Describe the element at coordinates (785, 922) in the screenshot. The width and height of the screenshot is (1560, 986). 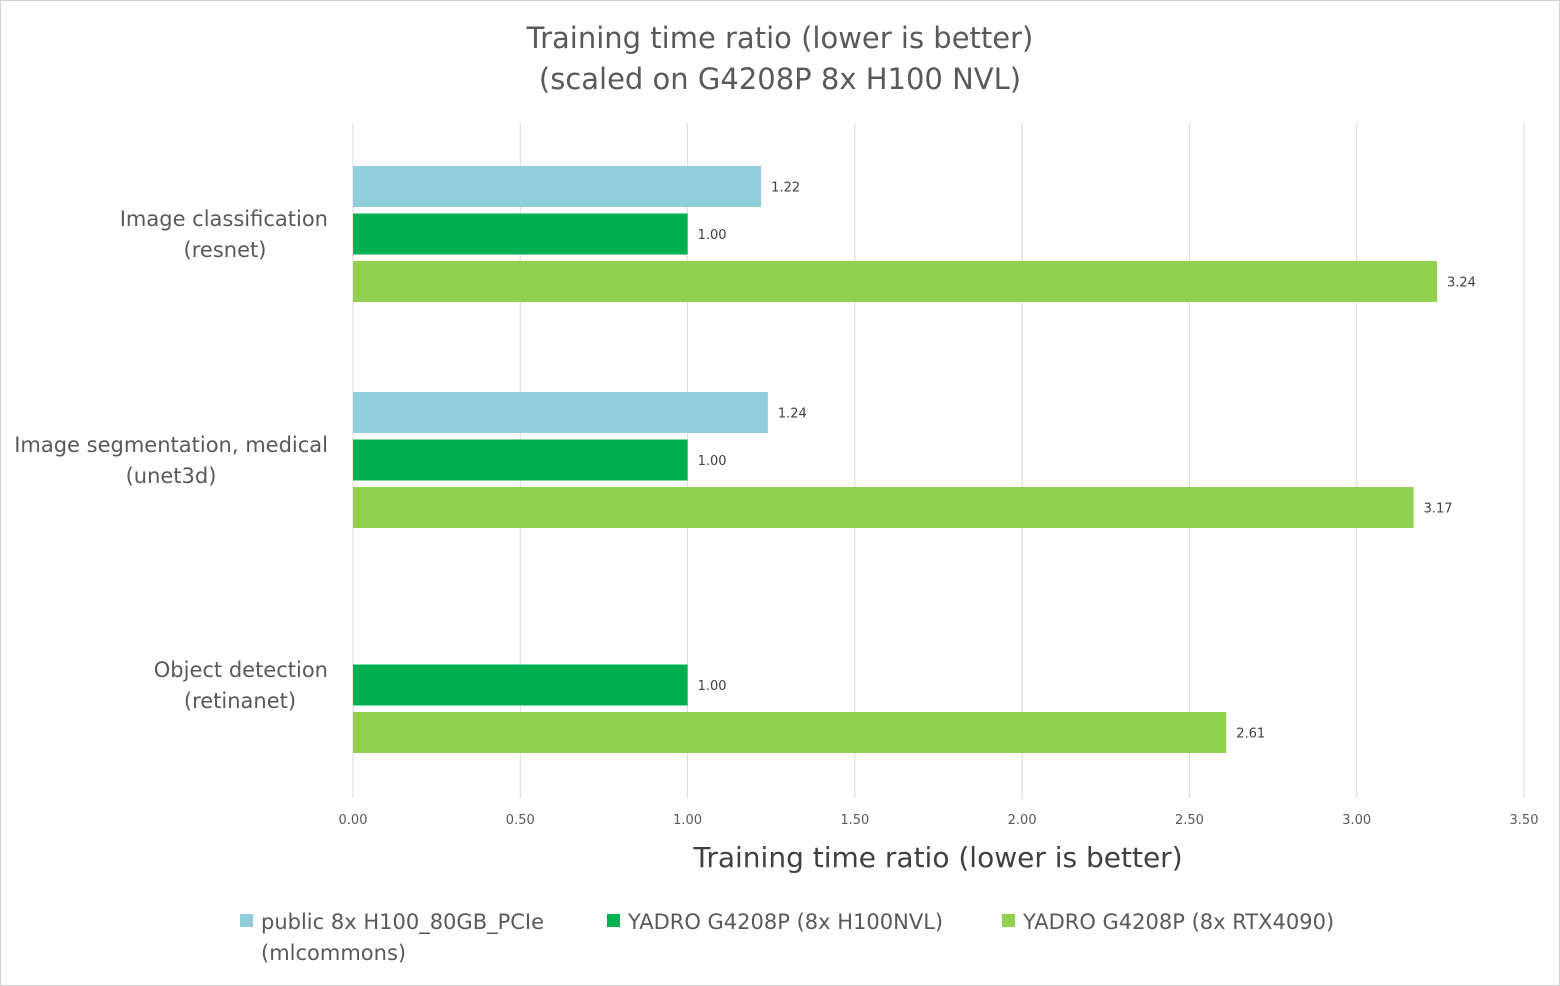
I see `legend-label: YADRO G4208P (8x H100NVL)` at that location.